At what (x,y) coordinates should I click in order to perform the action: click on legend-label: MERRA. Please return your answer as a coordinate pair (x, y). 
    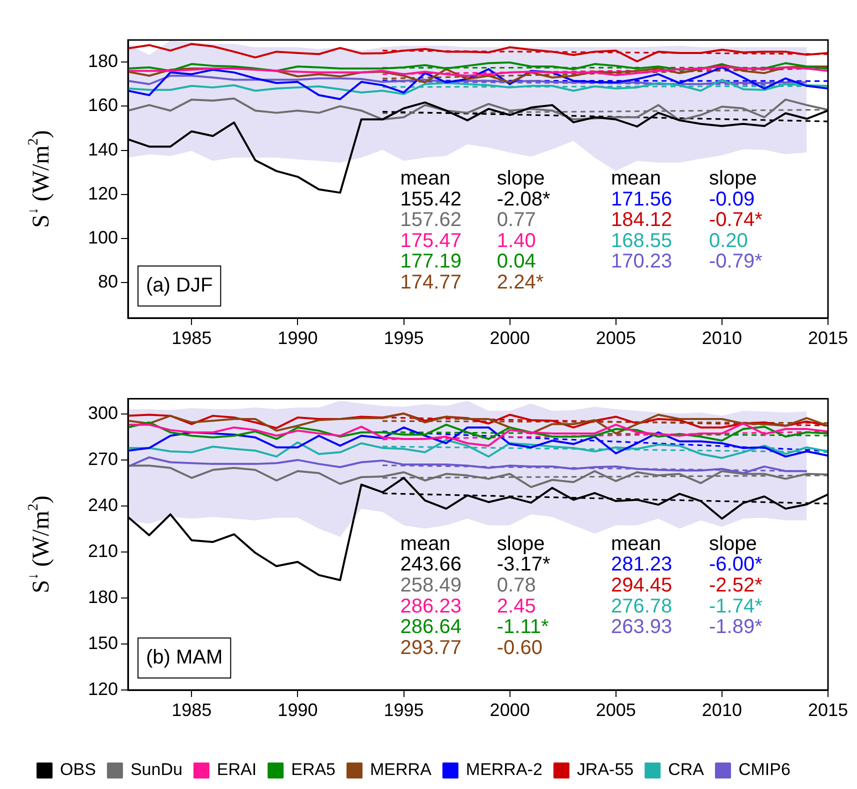
    Looking at the image, I should click on (401, 770).